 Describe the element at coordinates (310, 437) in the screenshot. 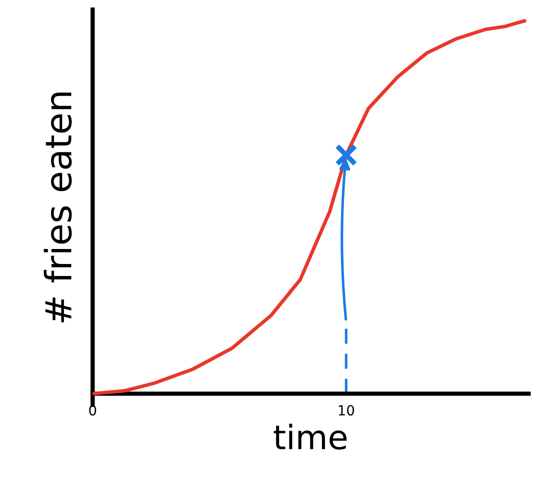

I see `x-axis-title: time` at that location.